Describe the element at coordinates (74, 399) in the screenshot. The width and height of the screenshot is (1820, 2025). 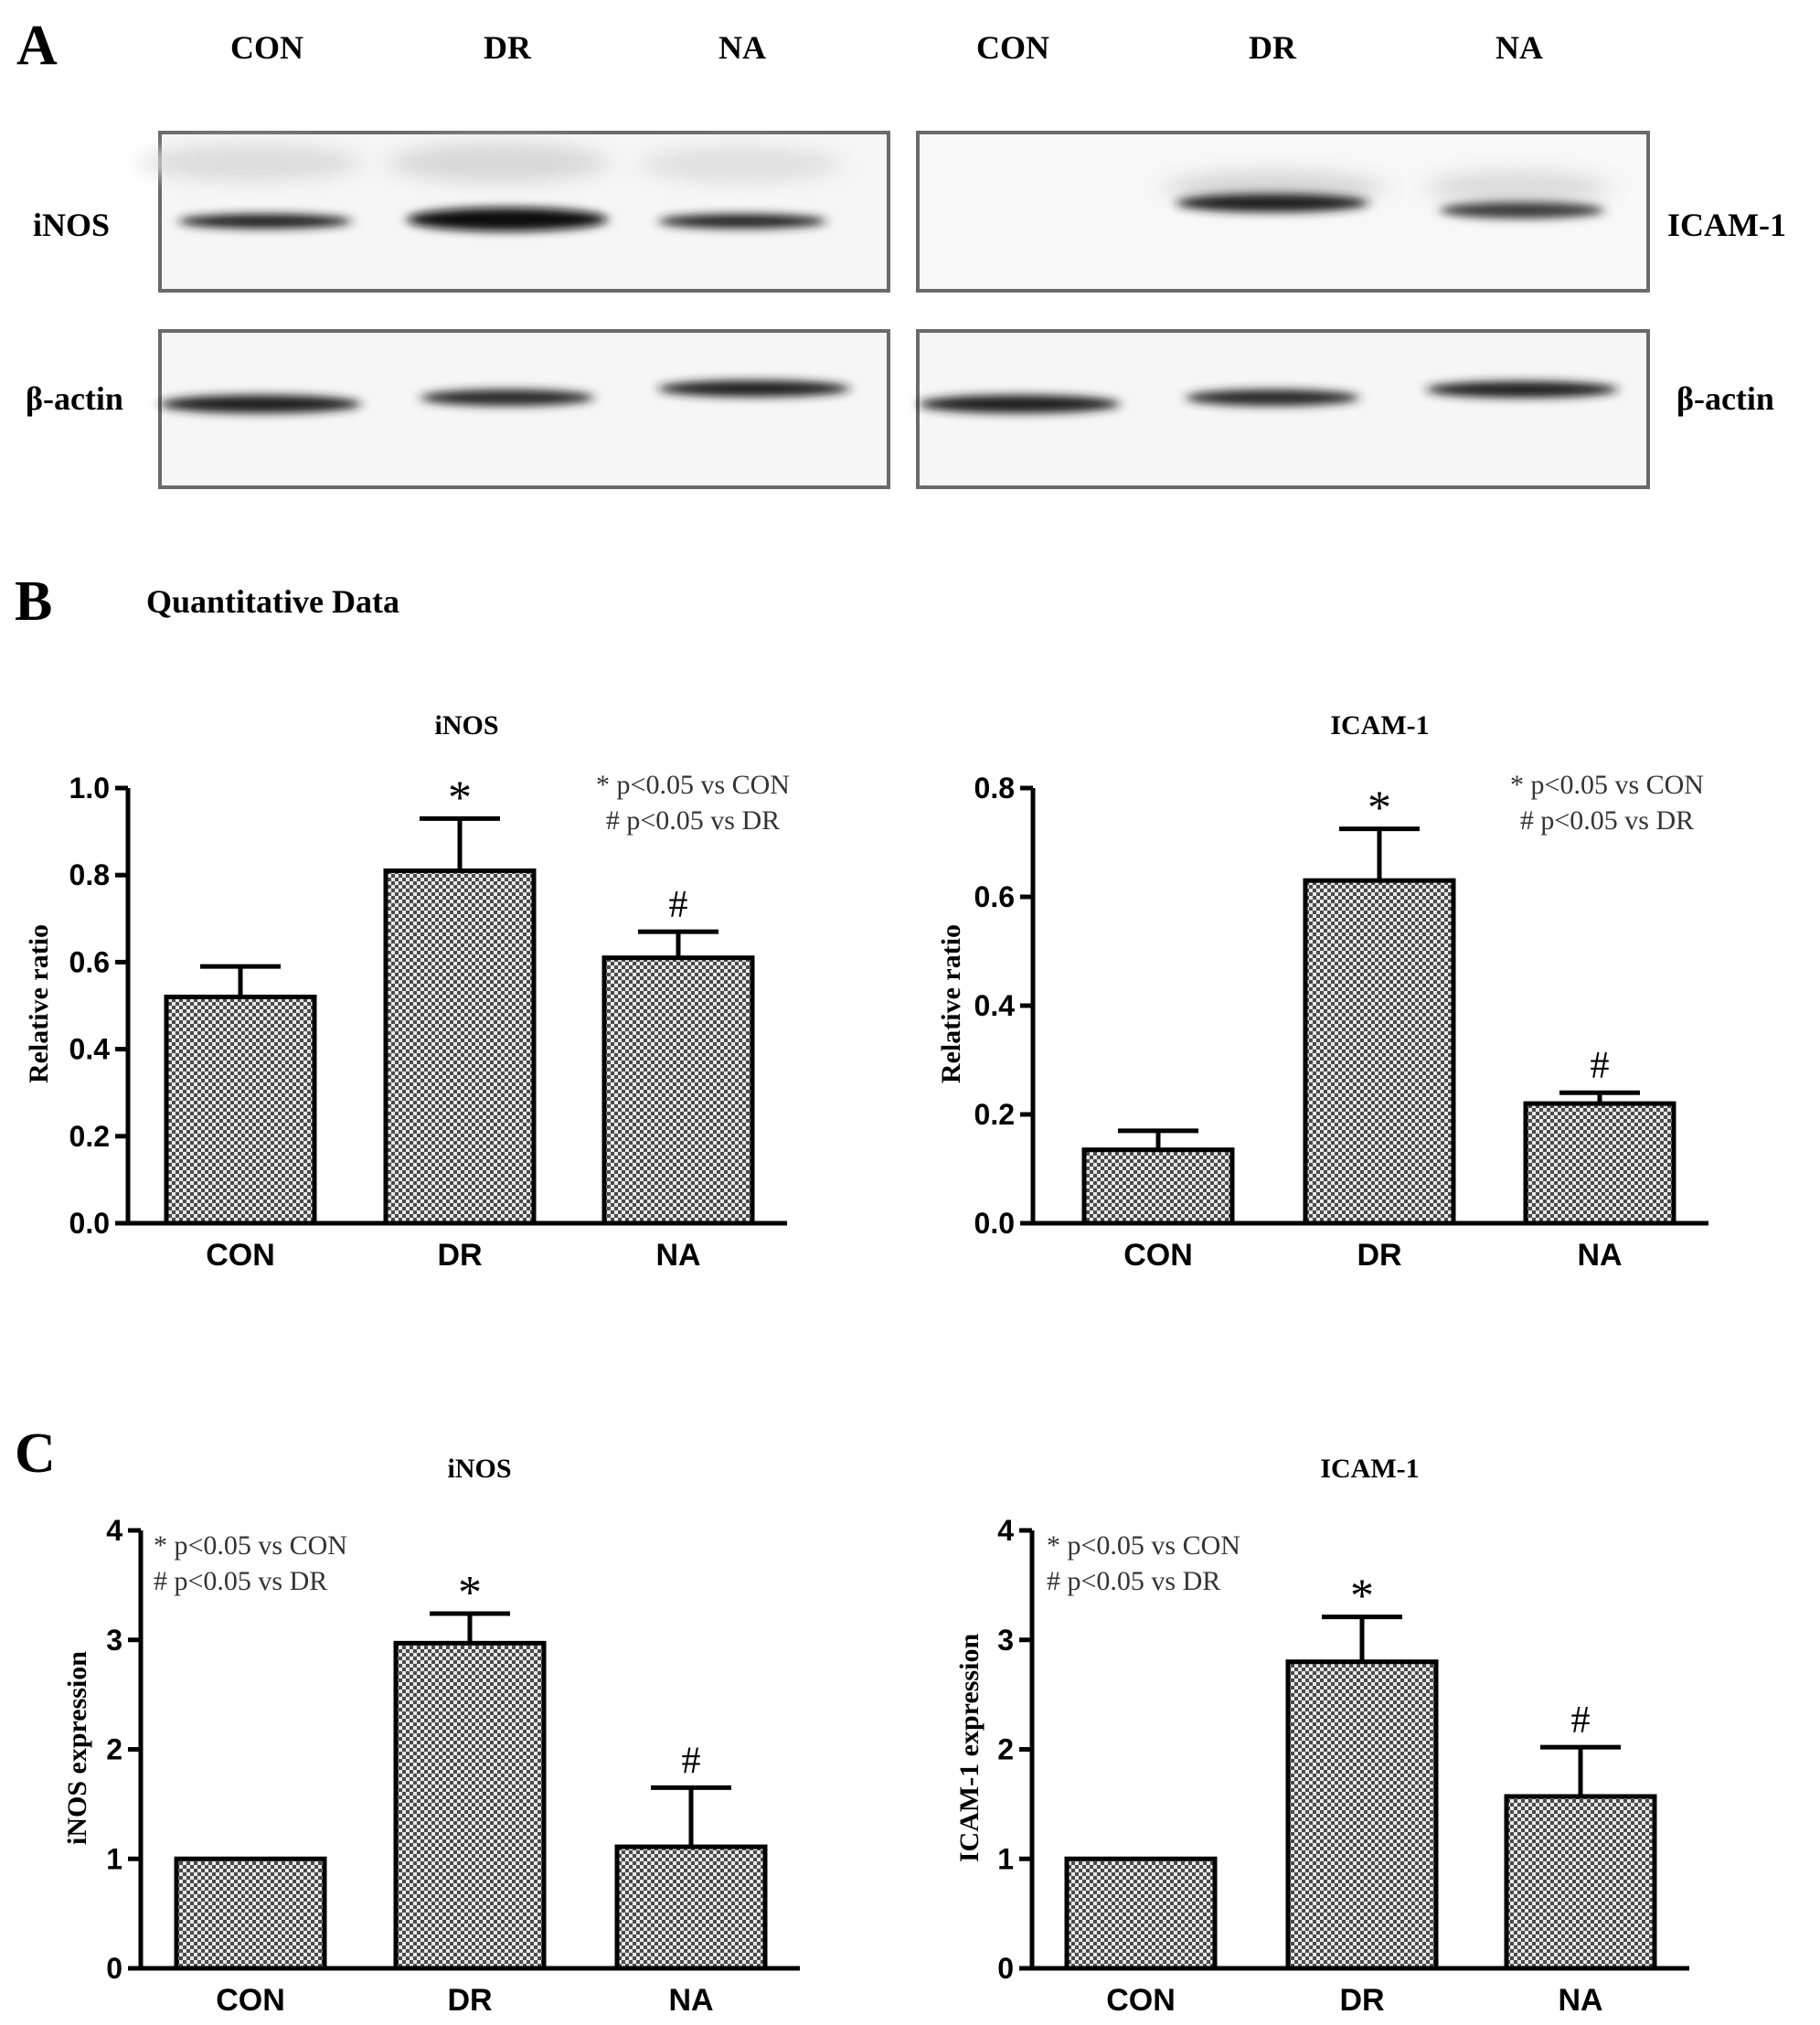
I see `blot-label-actin-left: β-actin` at that location.